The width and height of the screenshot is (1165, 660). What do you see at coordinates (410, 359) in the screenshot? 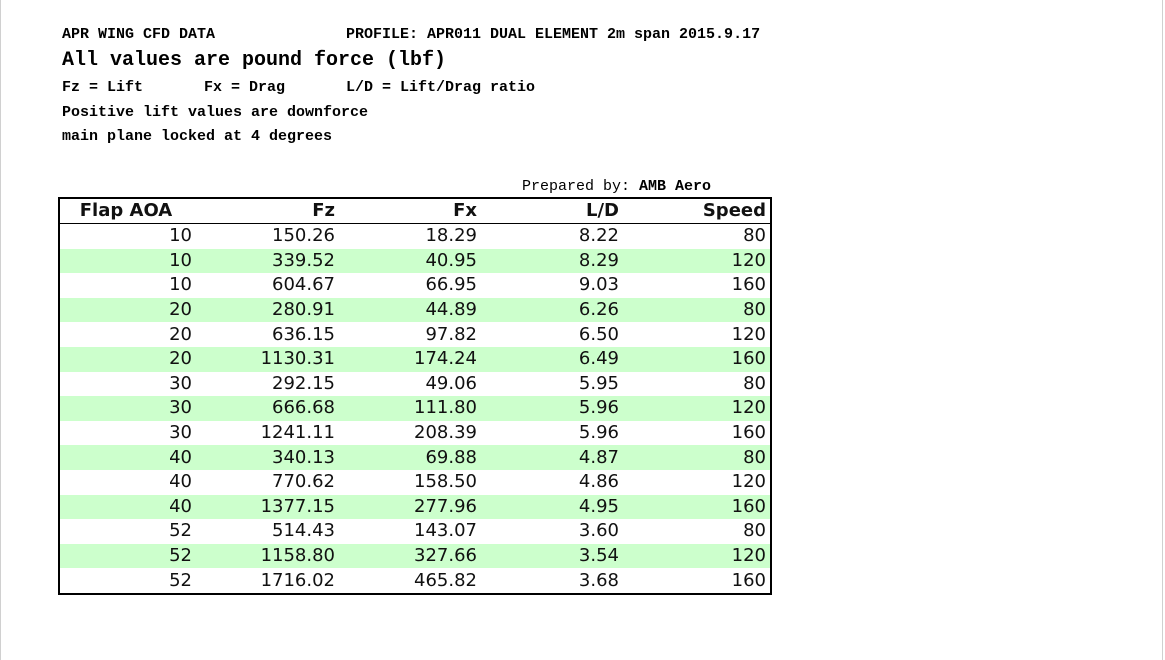
I see `table-cell: 174.24` at bounding box center [410, 359].